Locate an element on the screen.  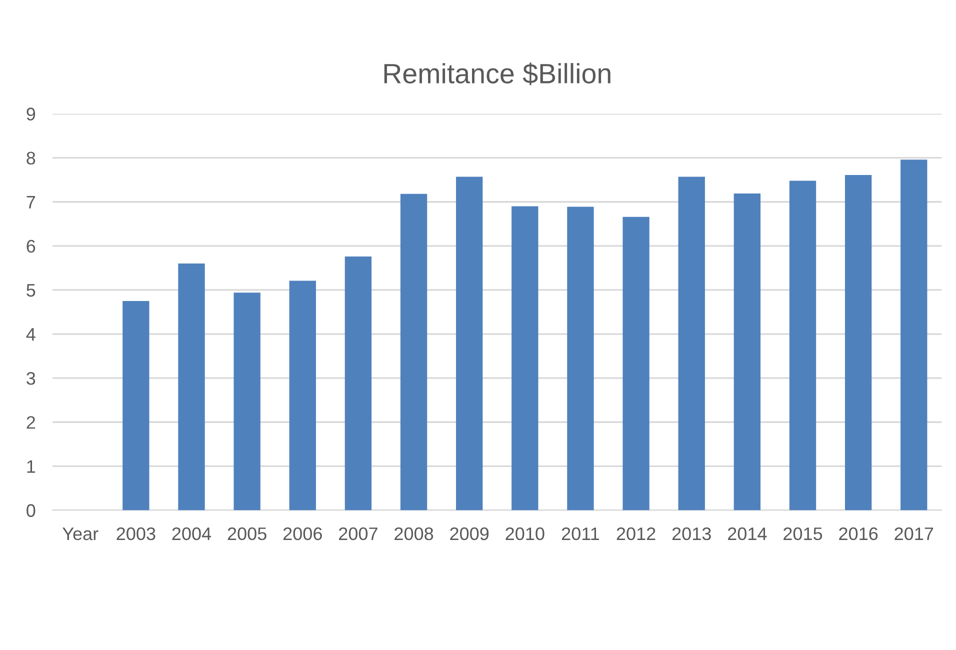
y-tick-label: 4 is located at coordinates (31, 334).